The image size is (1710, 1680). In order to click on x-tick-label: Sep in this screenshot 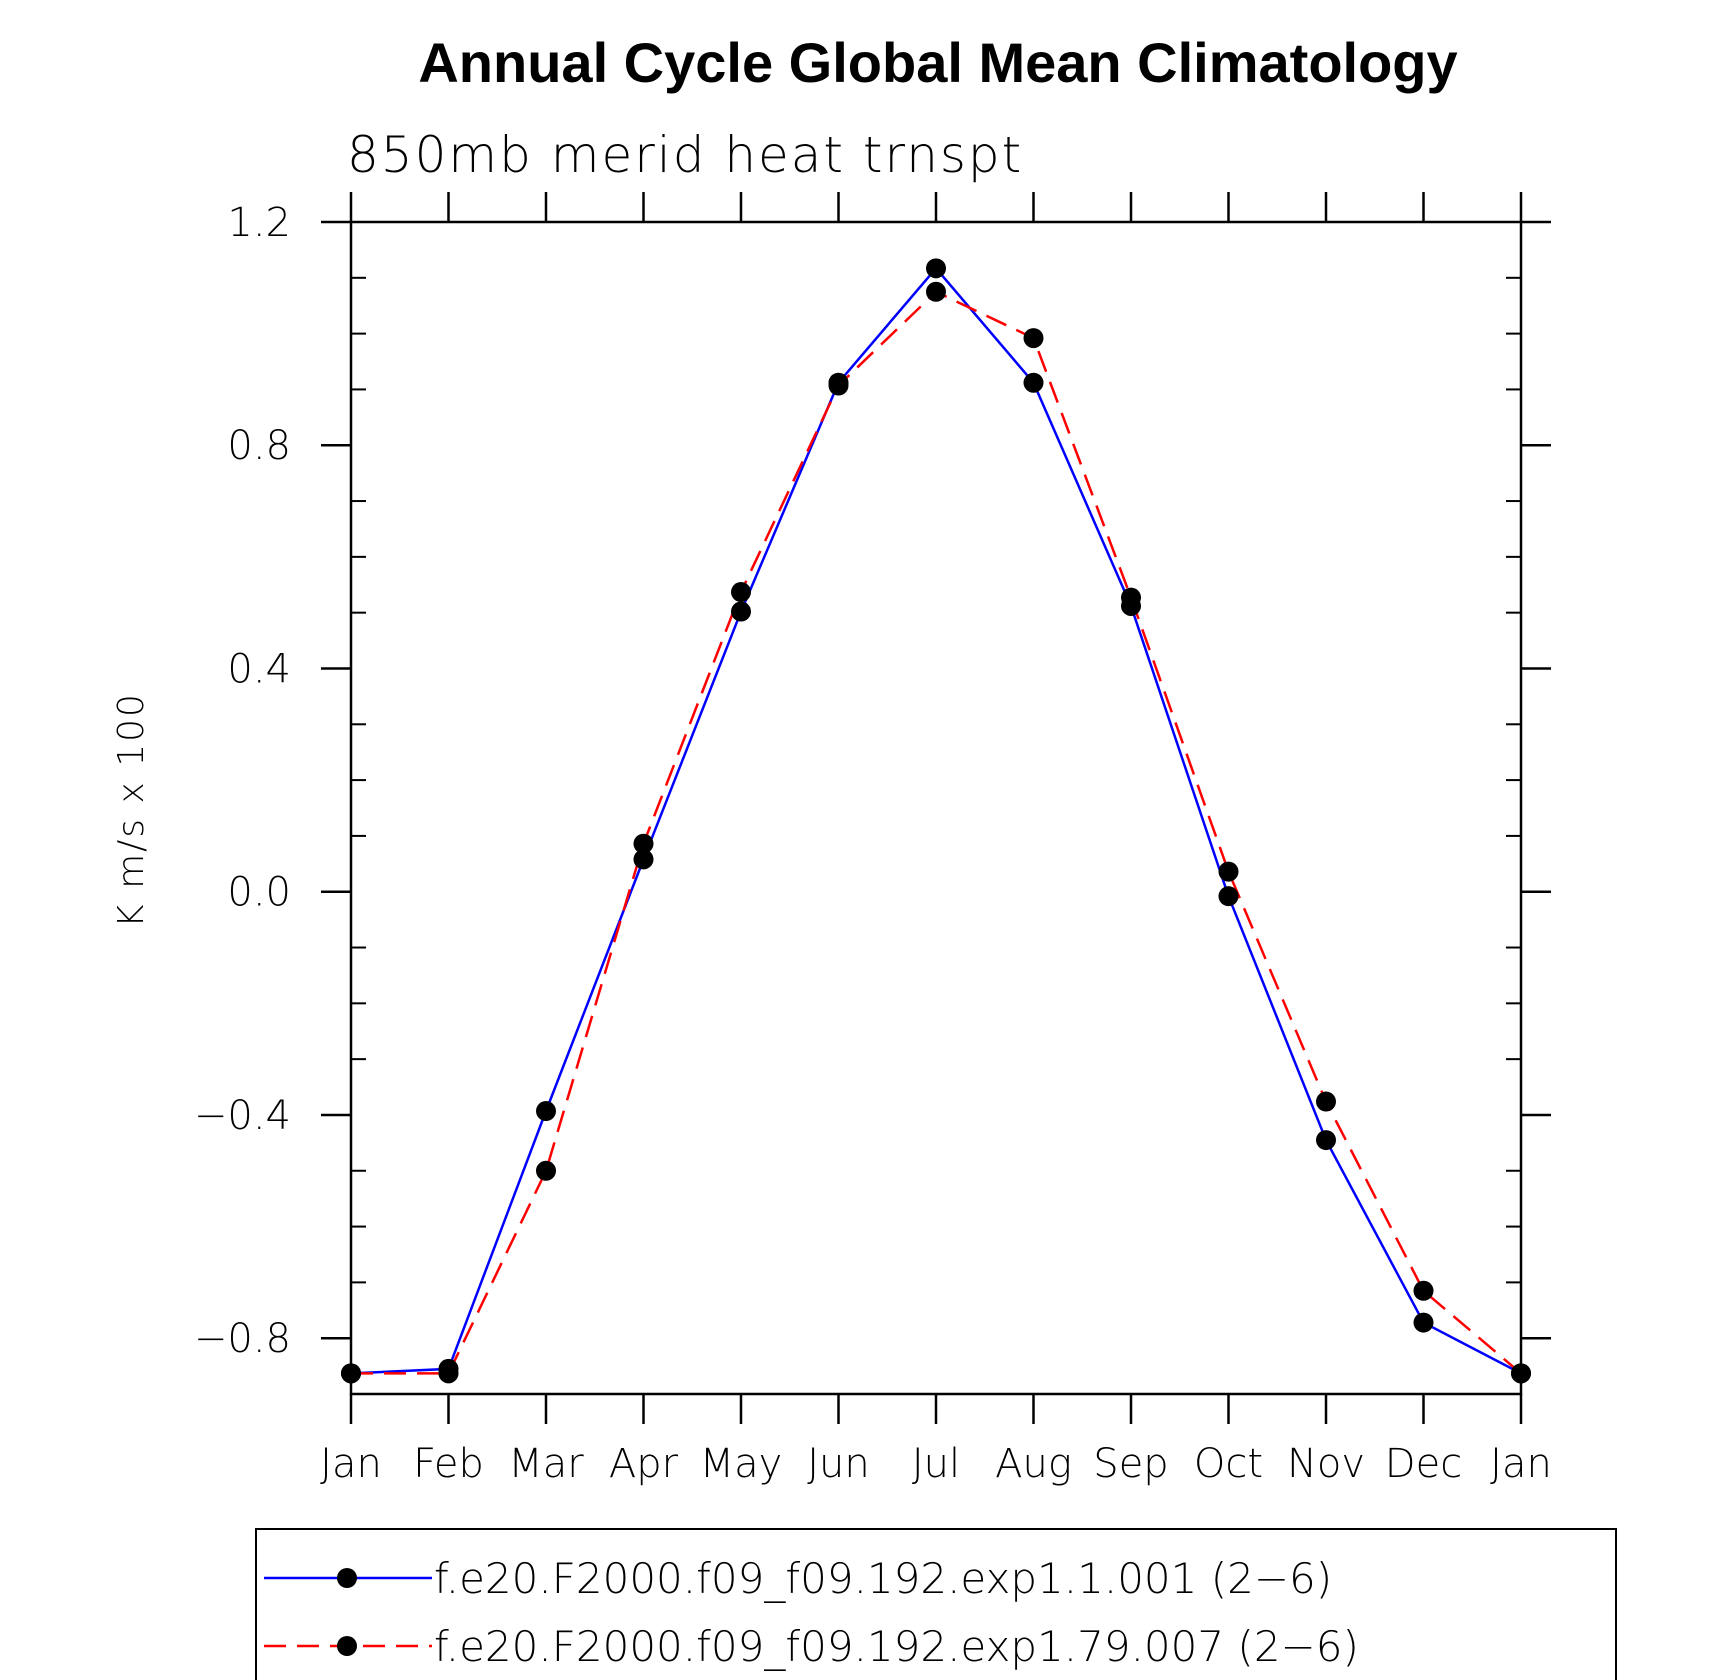, I will do `click(1130, 1464)`.